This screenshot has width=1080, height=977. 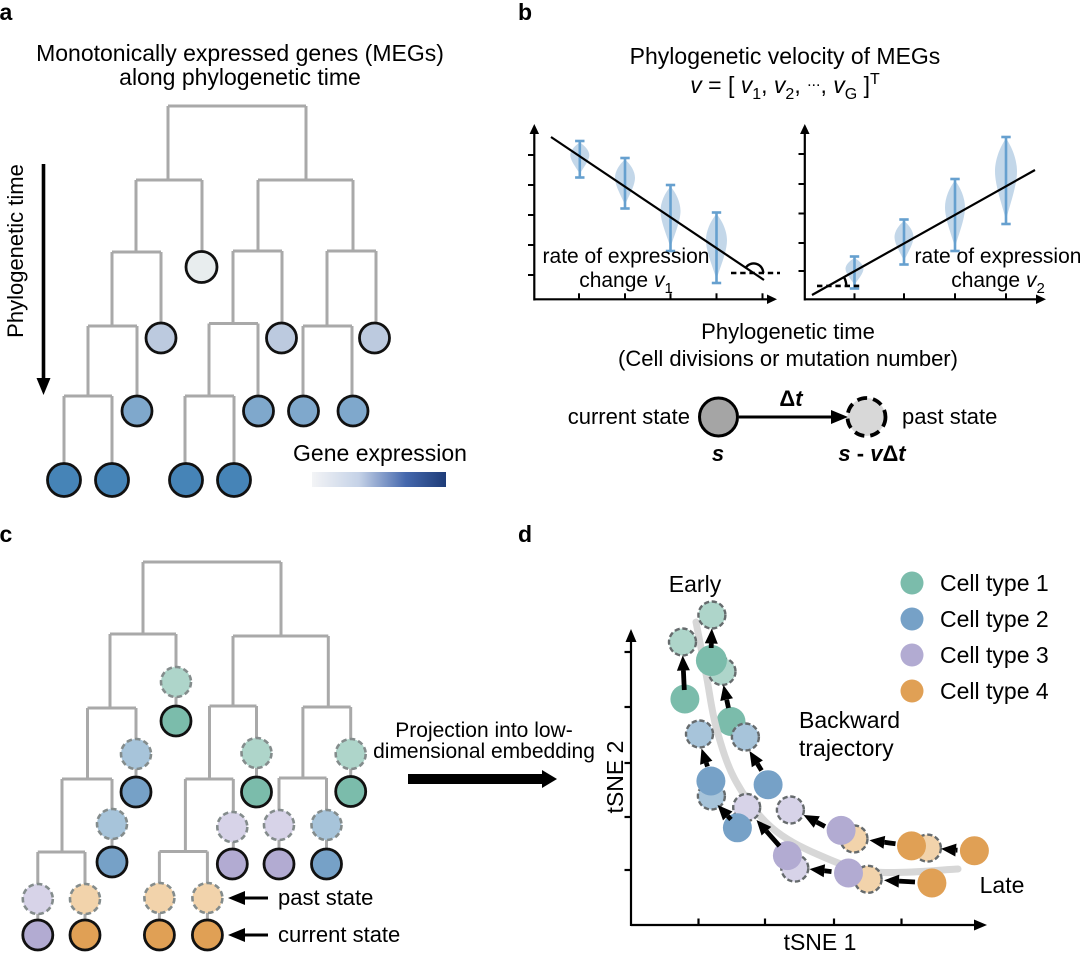 What do you see at coordinates (1002, 885) in the screenshot?
I see `svg-text: Late` at bounding box center [1002, 885].